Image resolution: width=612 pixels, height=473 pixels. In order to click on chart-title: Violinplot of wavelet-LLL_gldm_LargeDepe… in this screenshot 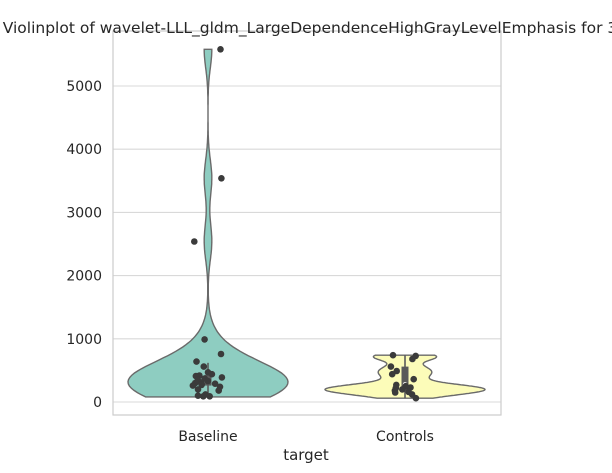, I will do `click(307, 28)`.